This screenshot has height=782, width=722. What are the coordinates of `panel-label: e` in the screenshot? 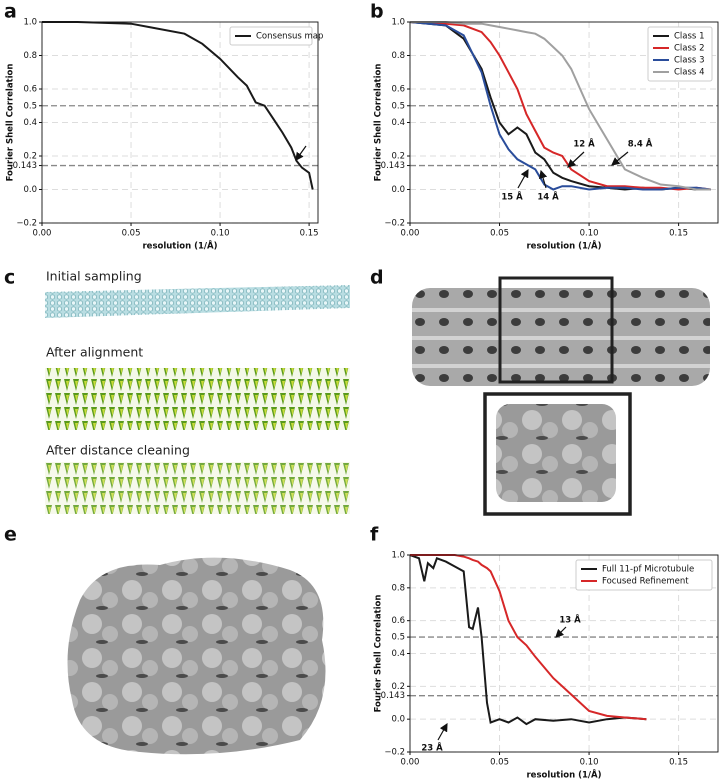 It's located at (10, 535).